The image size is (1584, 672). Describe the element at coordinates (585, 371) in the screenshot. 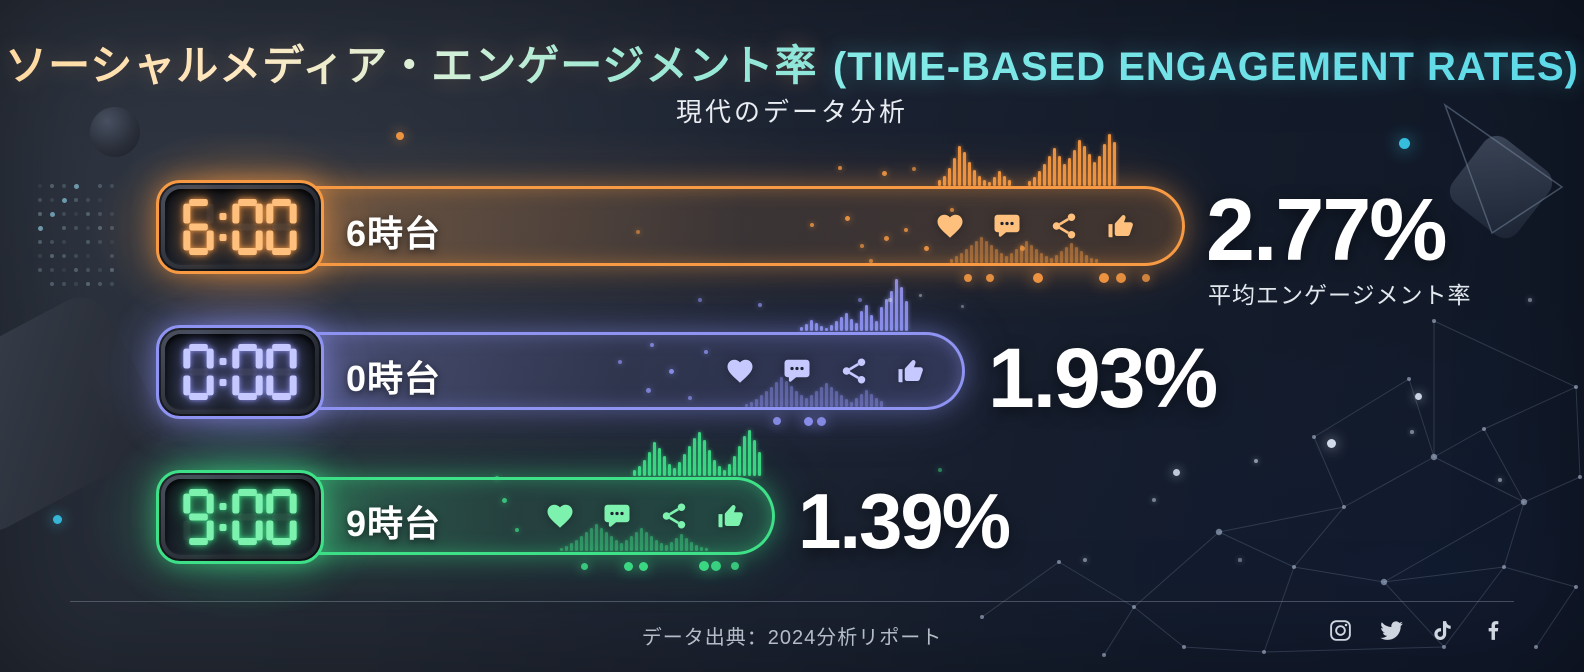

I see `engagement-bar` at that location.